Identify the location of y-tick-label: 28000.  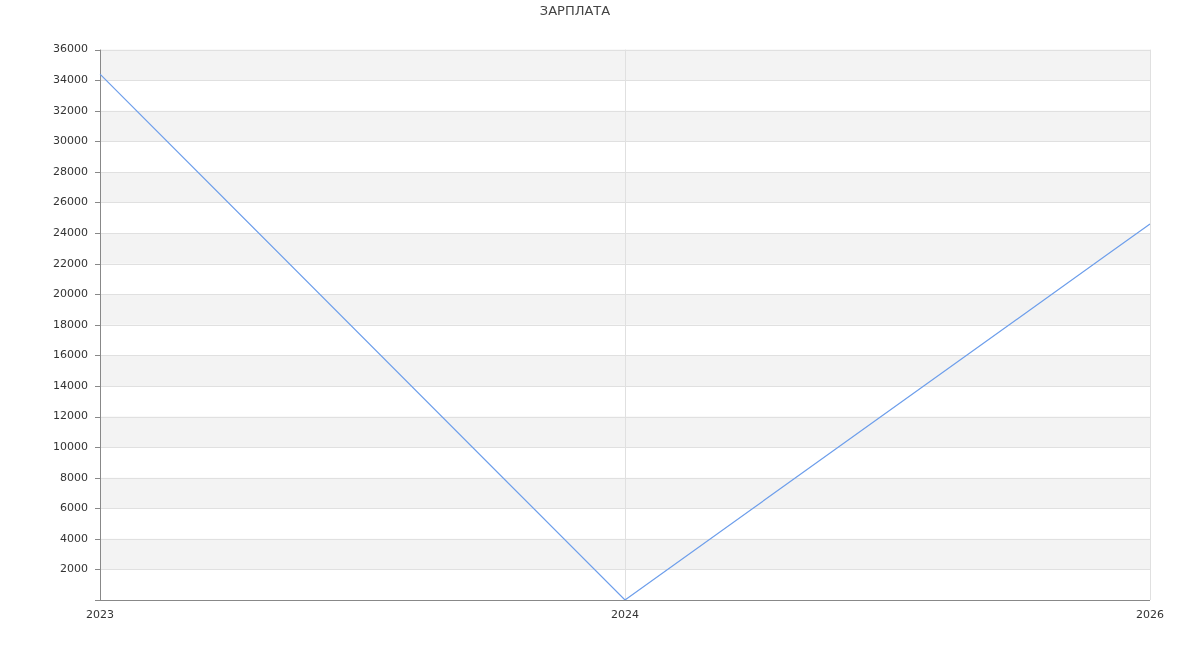
(70, 171).